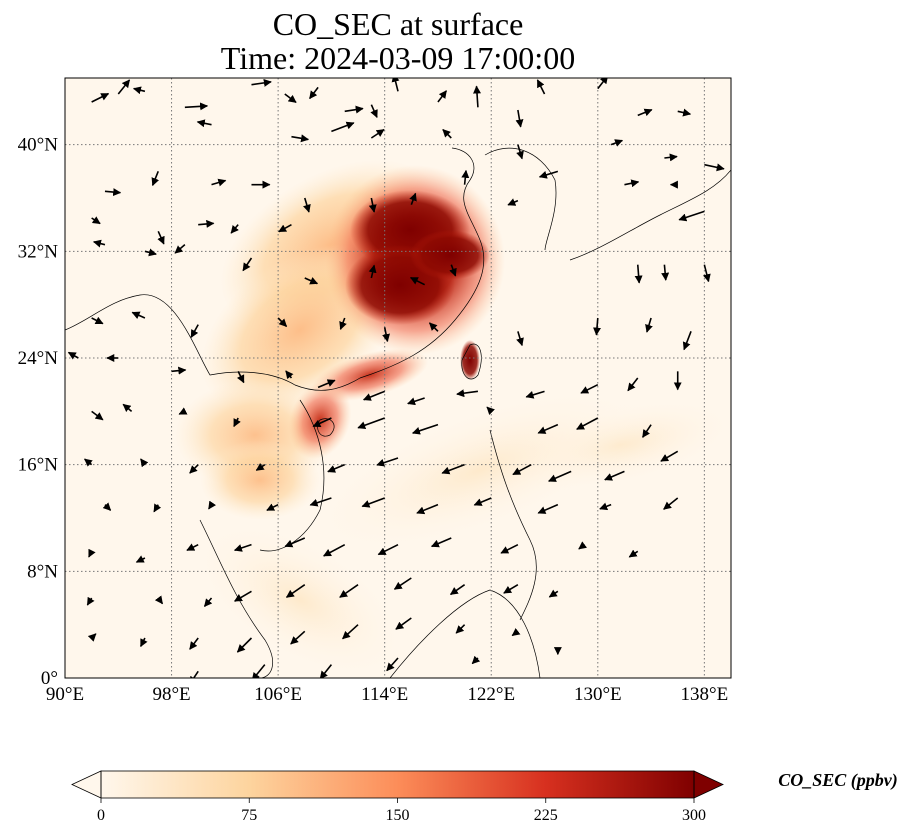  I want to click on x-tick-label-114: 114°E, so click(384, 694).